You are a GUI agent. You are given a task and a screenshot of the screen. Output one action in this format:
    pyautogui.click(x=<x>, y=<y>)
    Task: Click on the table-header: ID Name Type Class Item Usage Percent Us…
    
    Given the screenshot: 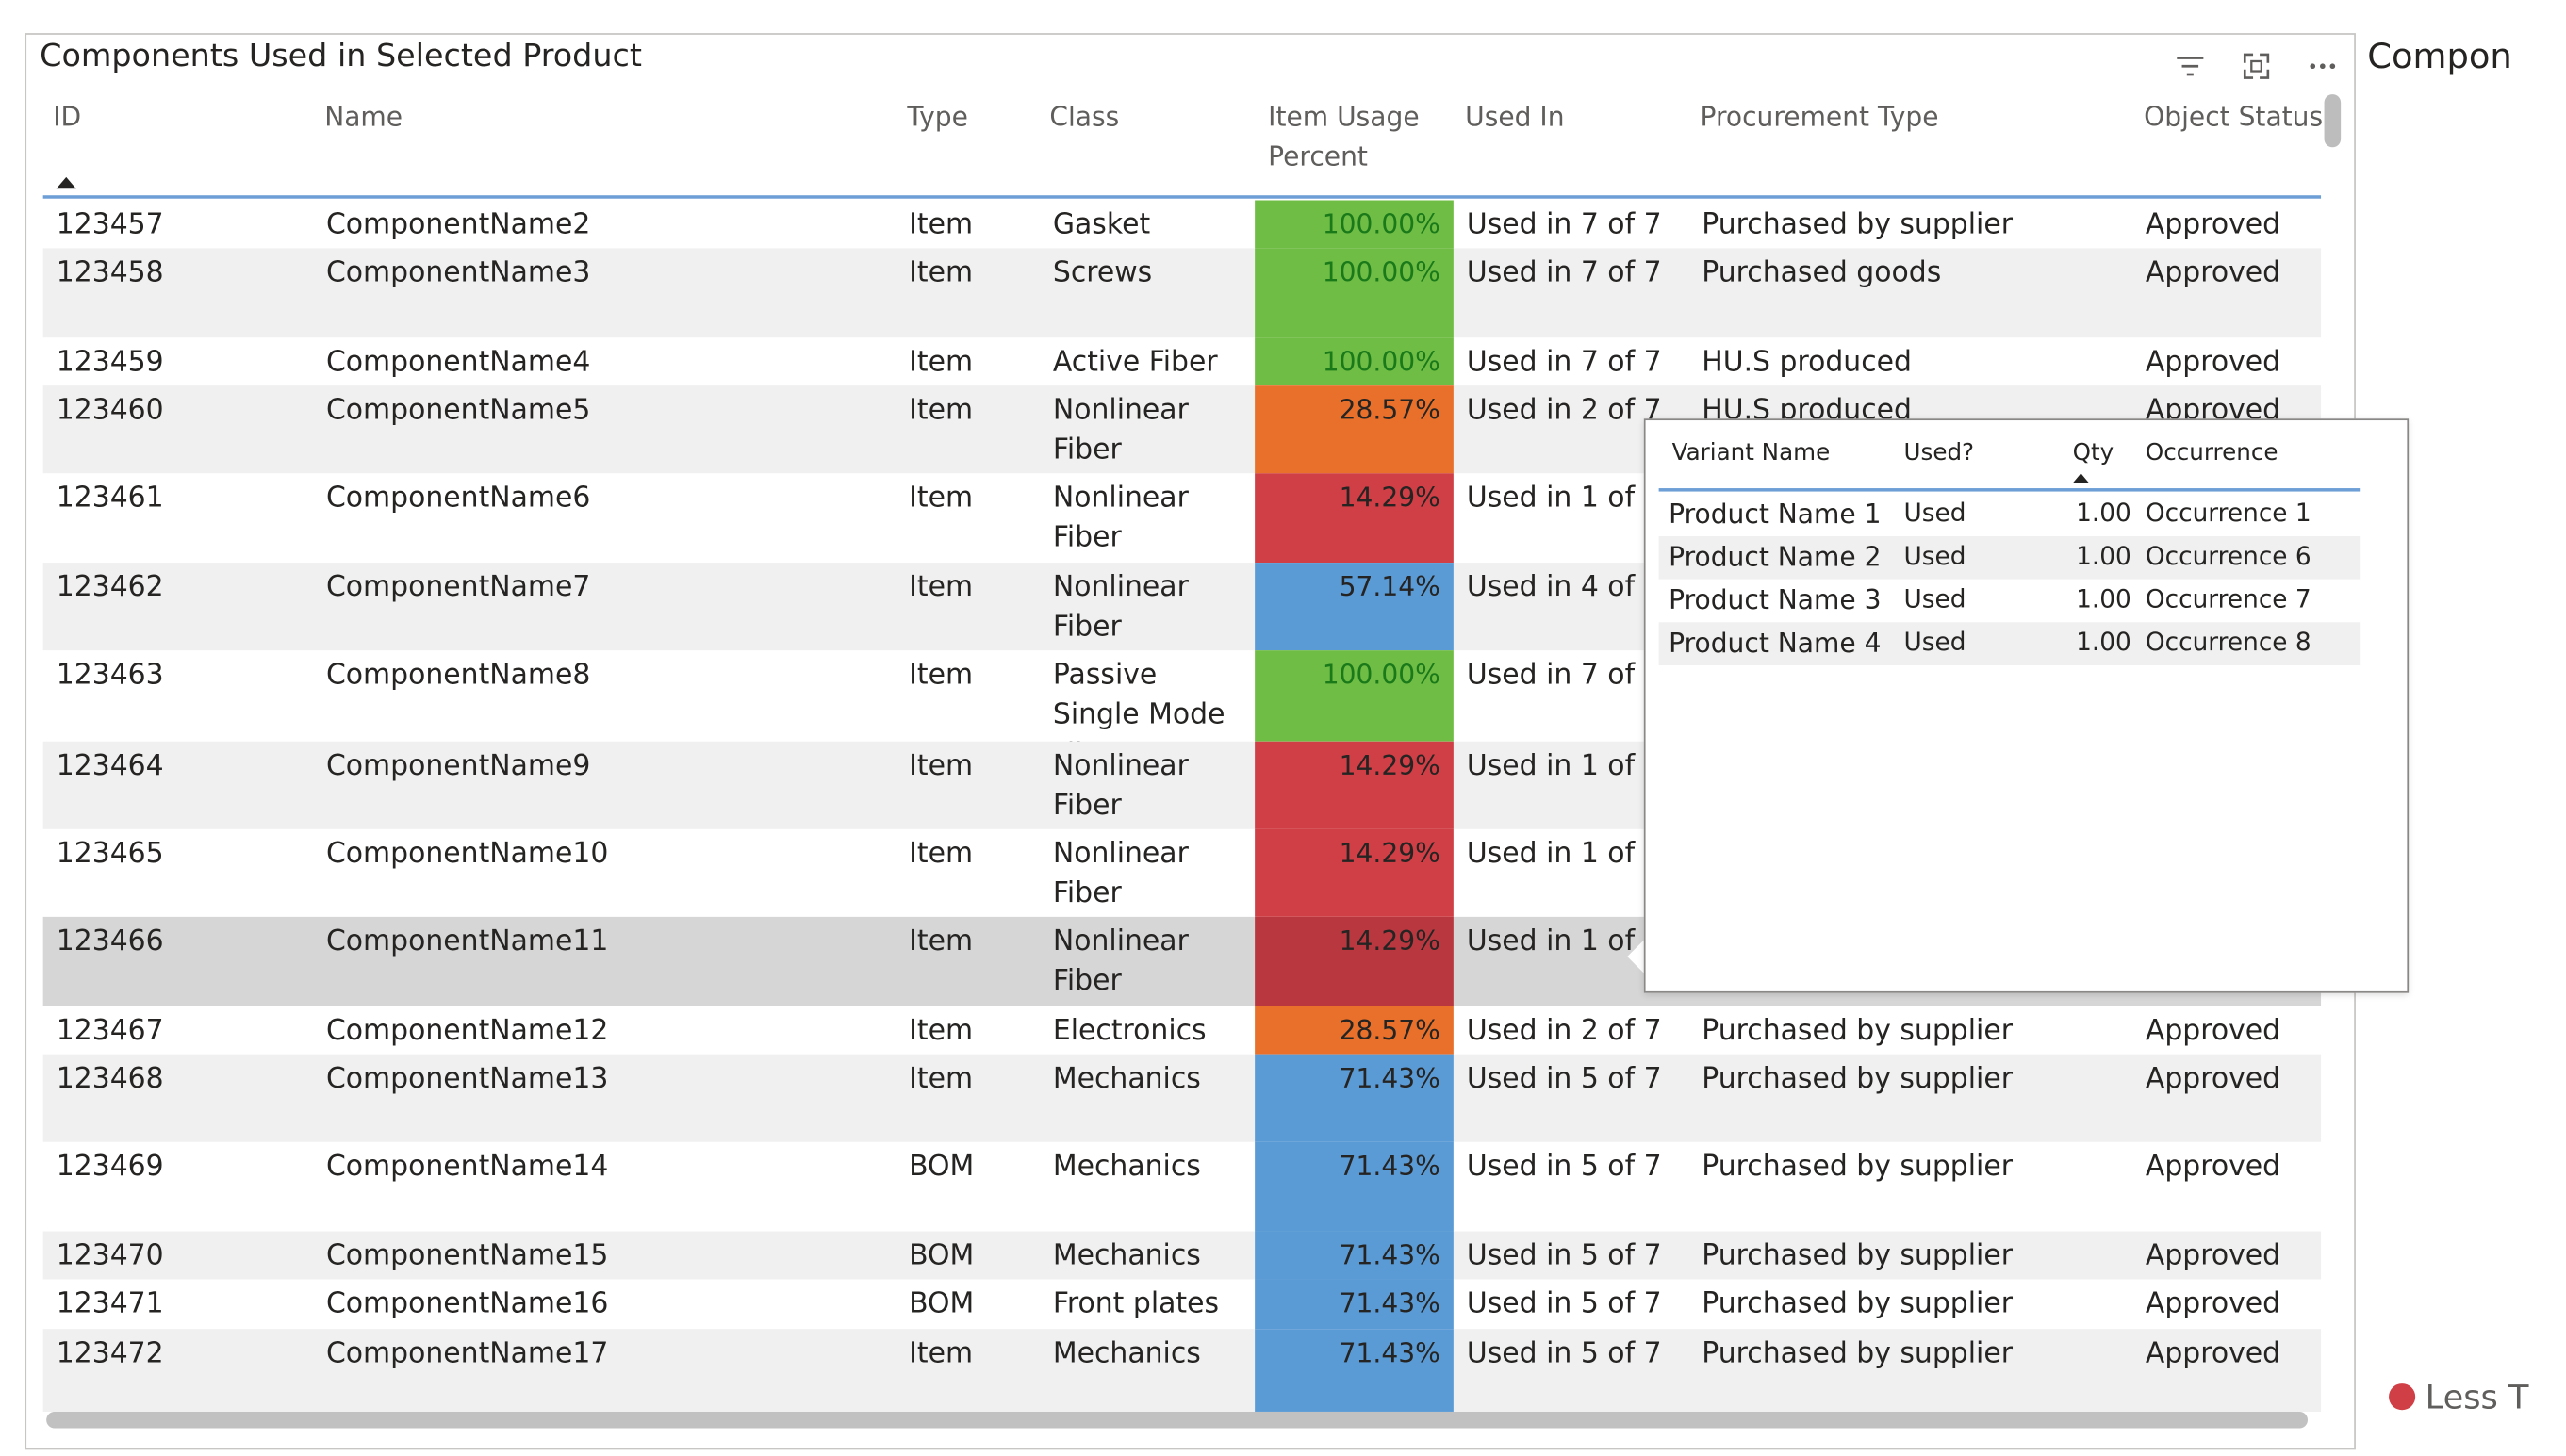 What is the action you would take?
    pyautogui.click(x=1176, y=147)
    